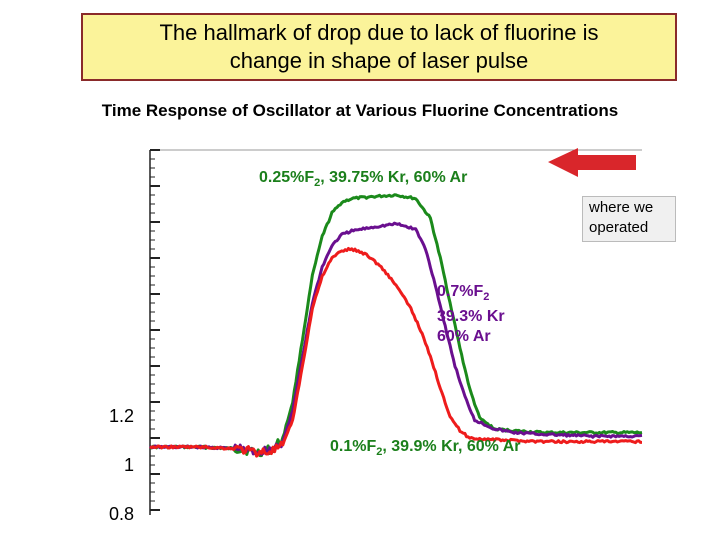  Describe the element at coordinates (121, 514) in the screenshot. I see `y-tick-label: 0.8` at that location.